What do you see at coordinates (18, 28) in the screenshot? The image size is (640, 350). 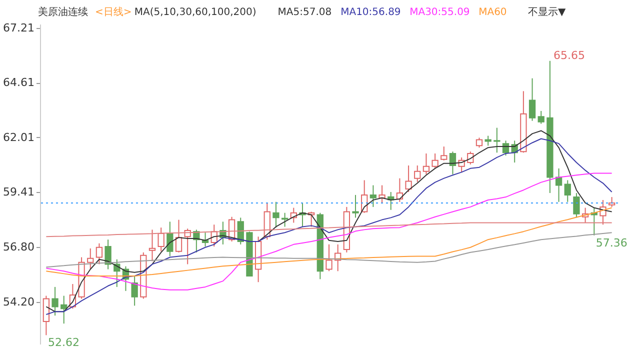 I see `y-tick-label: 67.21` at bounding box center [18, 28].